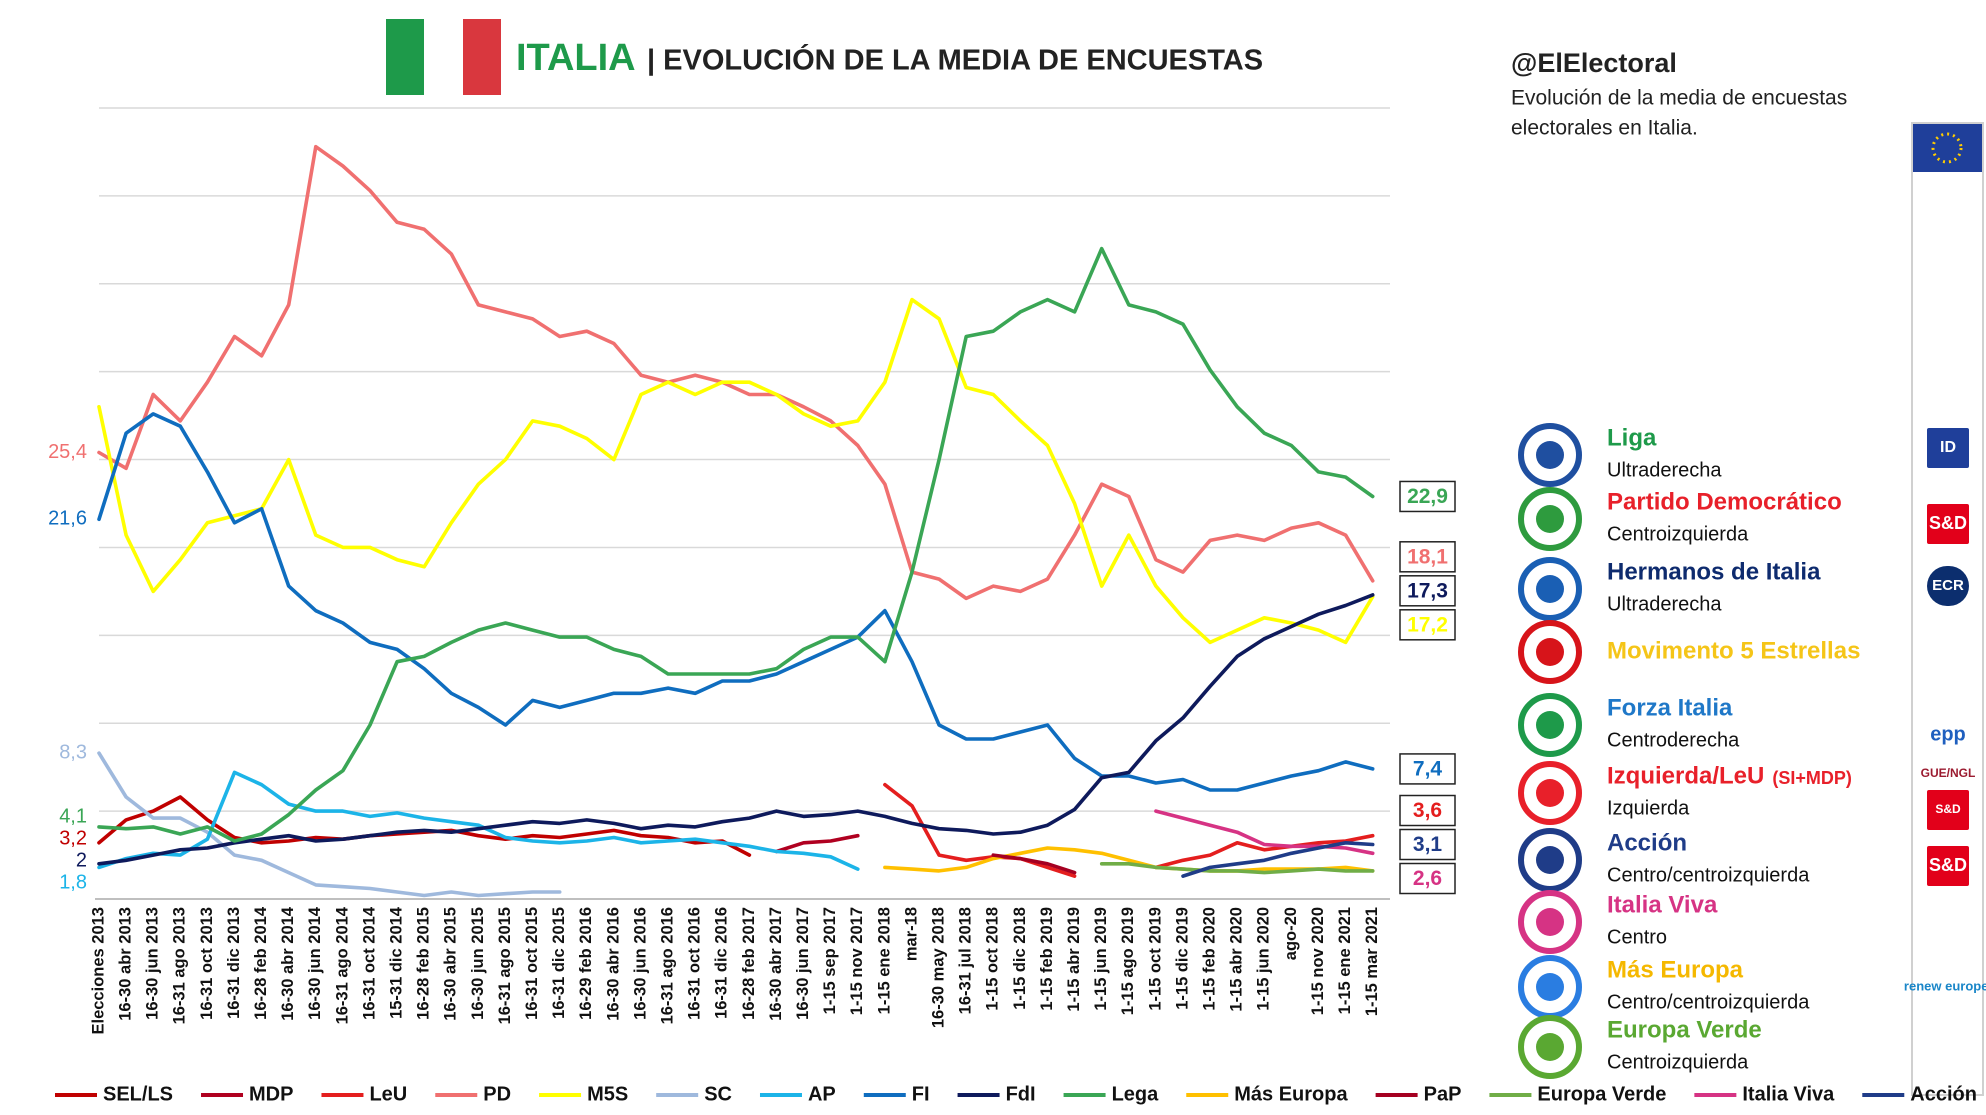 This screenshot has width=1986, height=1115. What do you see at coordinates (559, 963) in the screenshot?
I see `x-tick-label: 16-31 dic 2015` at bounding box center [559, 963].